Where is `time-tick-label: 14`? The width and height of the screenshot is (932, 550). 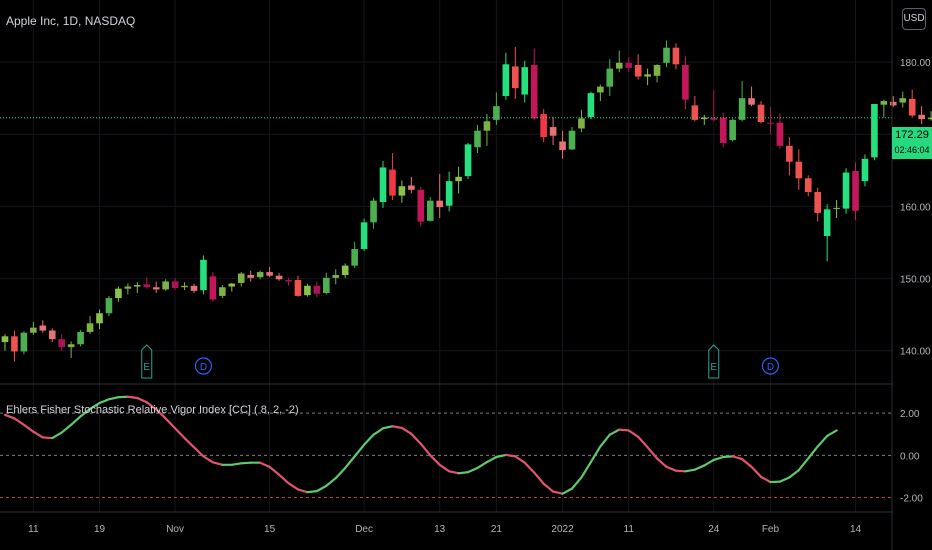 time-tick-label: 14 is located at coordinates (856, 529).